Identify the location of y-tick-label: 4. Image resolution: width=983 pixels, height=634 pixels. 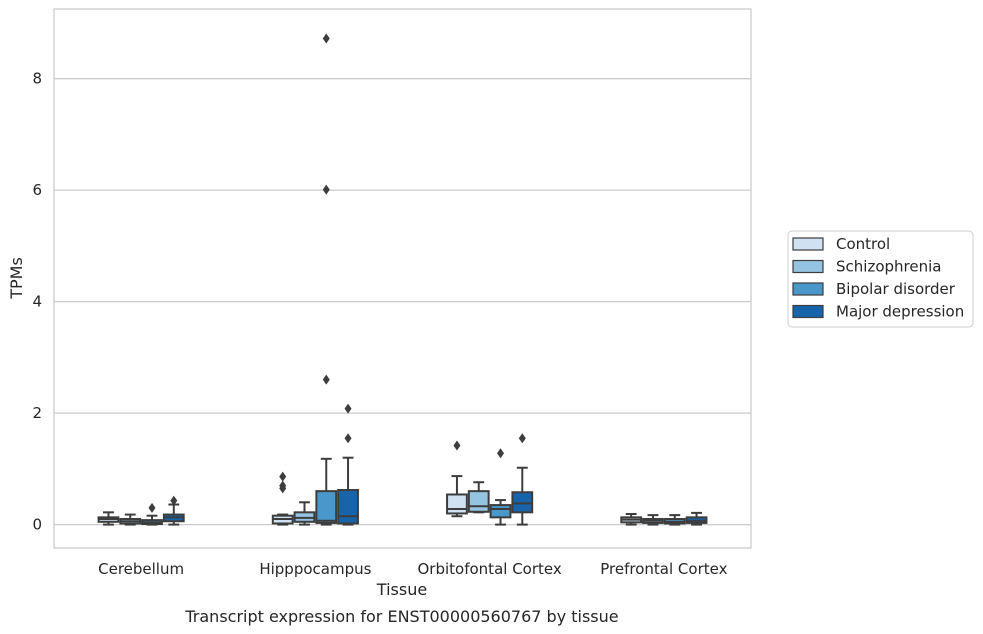
(37, 302).